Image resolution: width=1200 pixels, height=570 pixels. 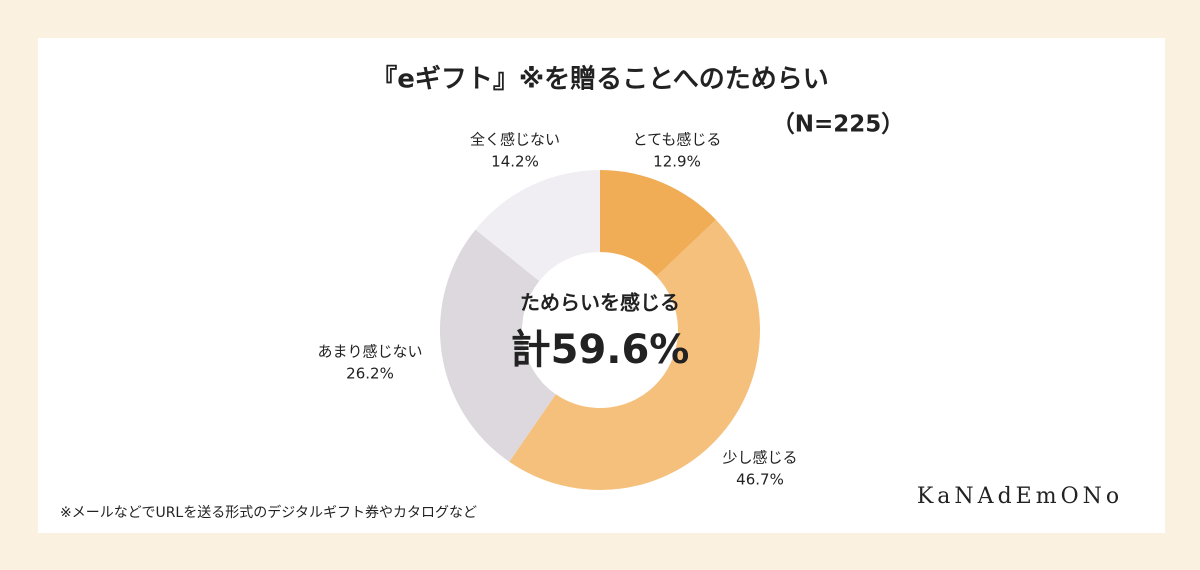 I want to click on slice-value-label: 26.2%, so click(x=370, y=374).